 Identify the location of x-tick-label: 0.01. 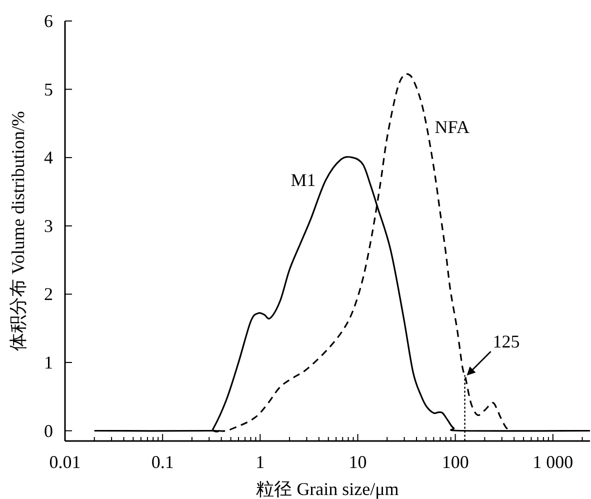
(65, 462).